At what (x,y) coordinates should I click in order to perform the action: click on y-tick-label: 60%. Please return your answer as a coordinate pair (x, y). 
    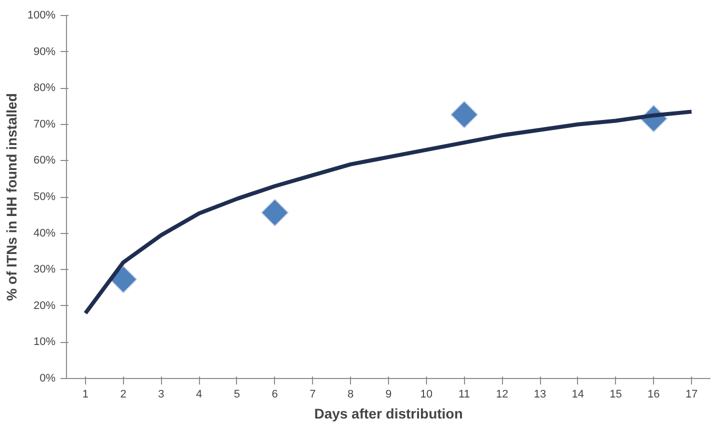
    Looking at the image, I should click on (44, 160).